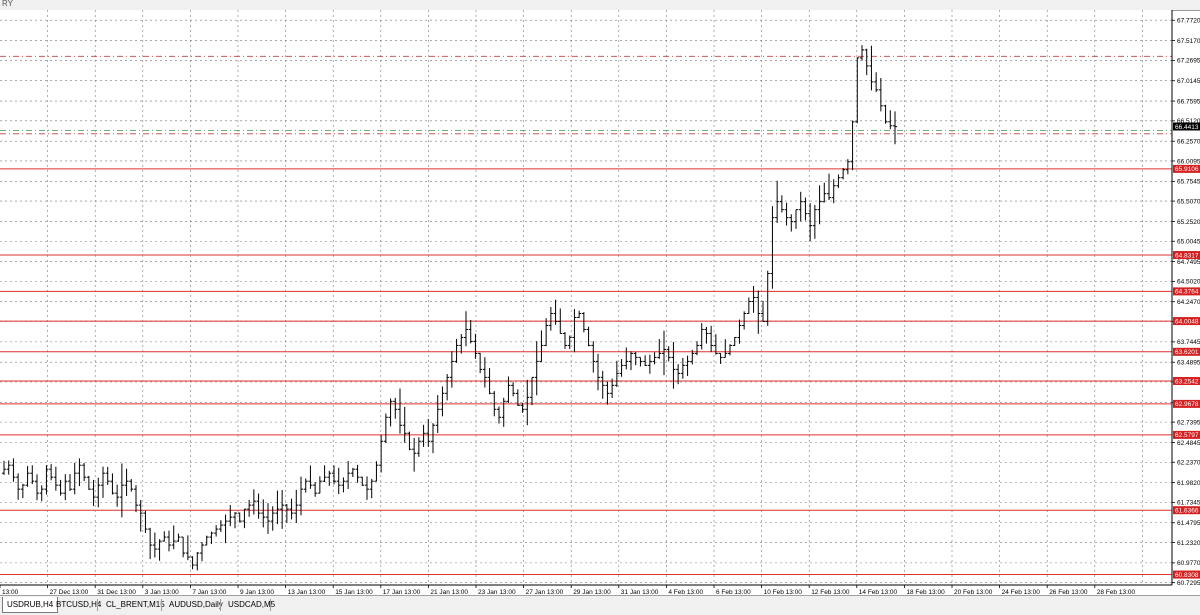  Describe the element at coordinates (1188, 81) in the screenshot. I see `y-tick-label: 67.0145` at that location.